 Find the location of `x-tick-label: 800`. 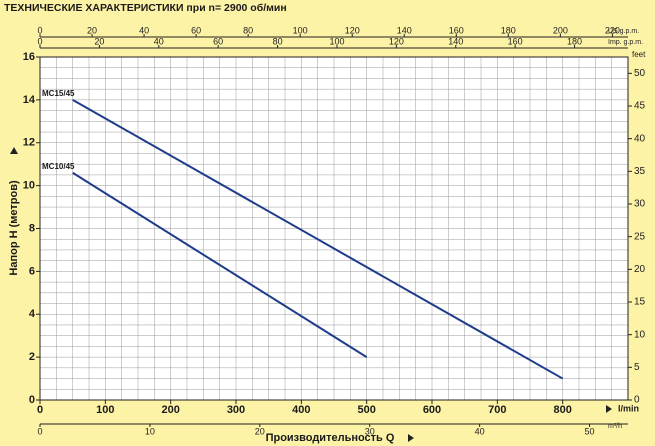

x-tick-label: 800 is located at coordinates (562, 410).